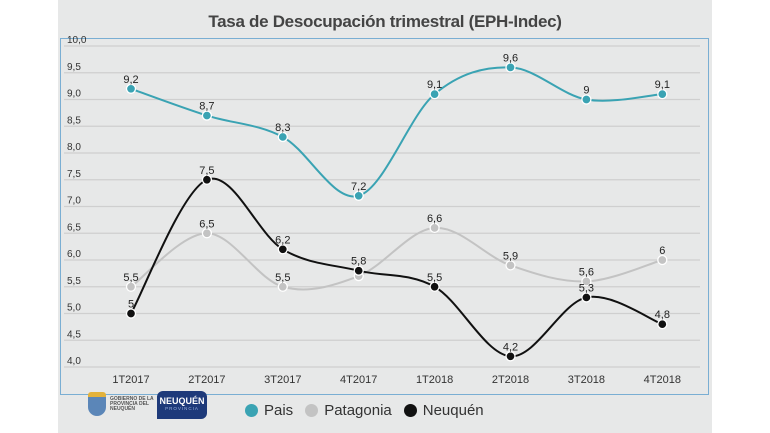 The image size is (770, 433). Describe the element at coordinates (206, 107) in the screenshot. I see `series-pais-data-label: 8,7` at that location.